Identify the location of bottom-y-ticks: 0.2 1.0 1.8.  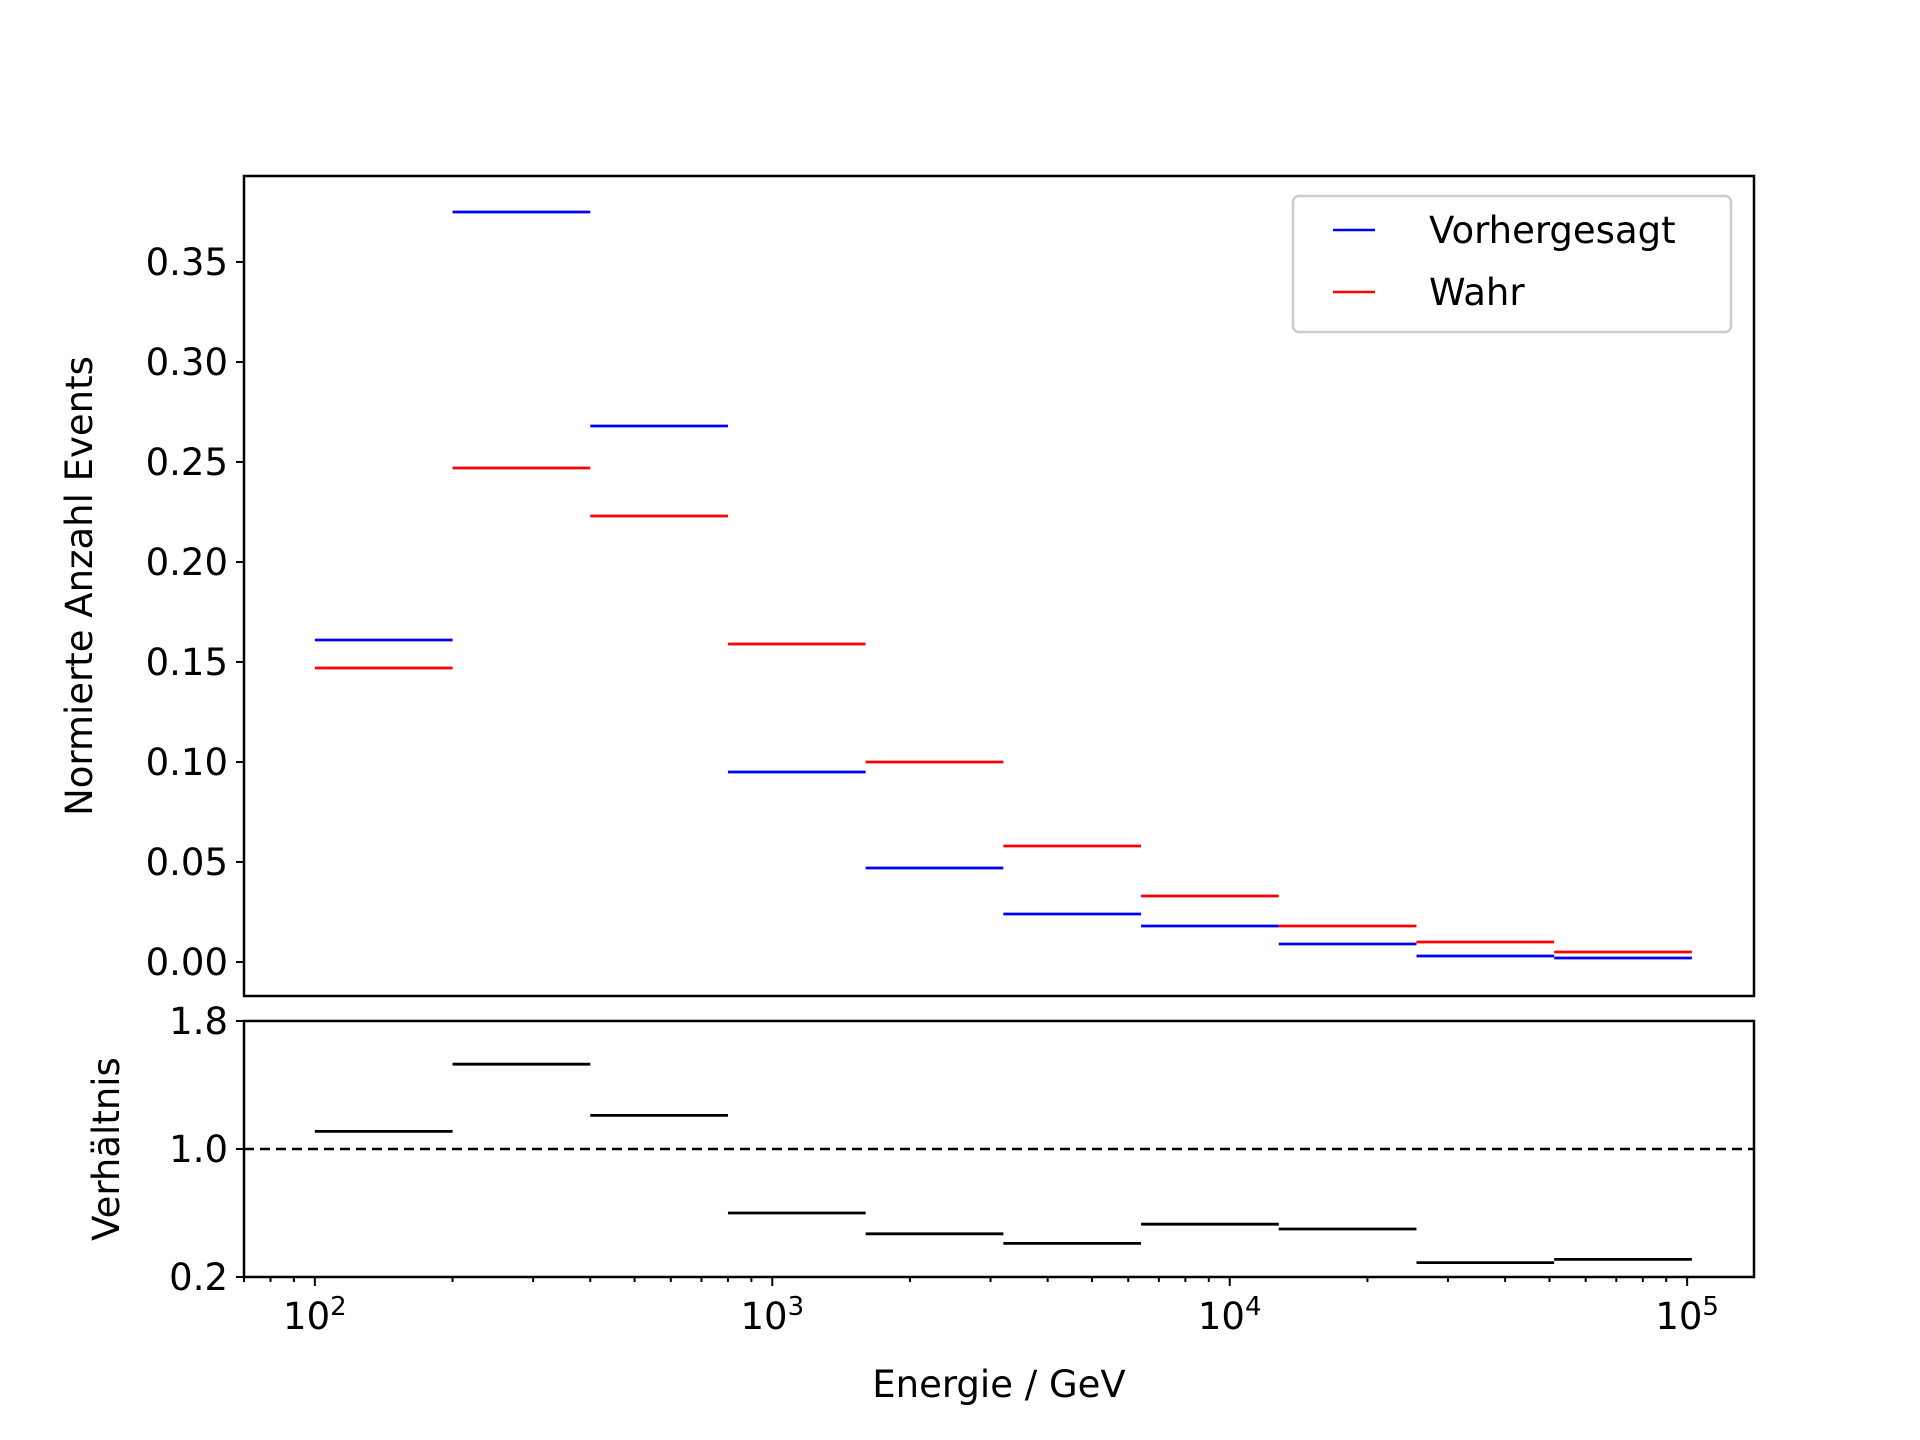
(206, 1149).